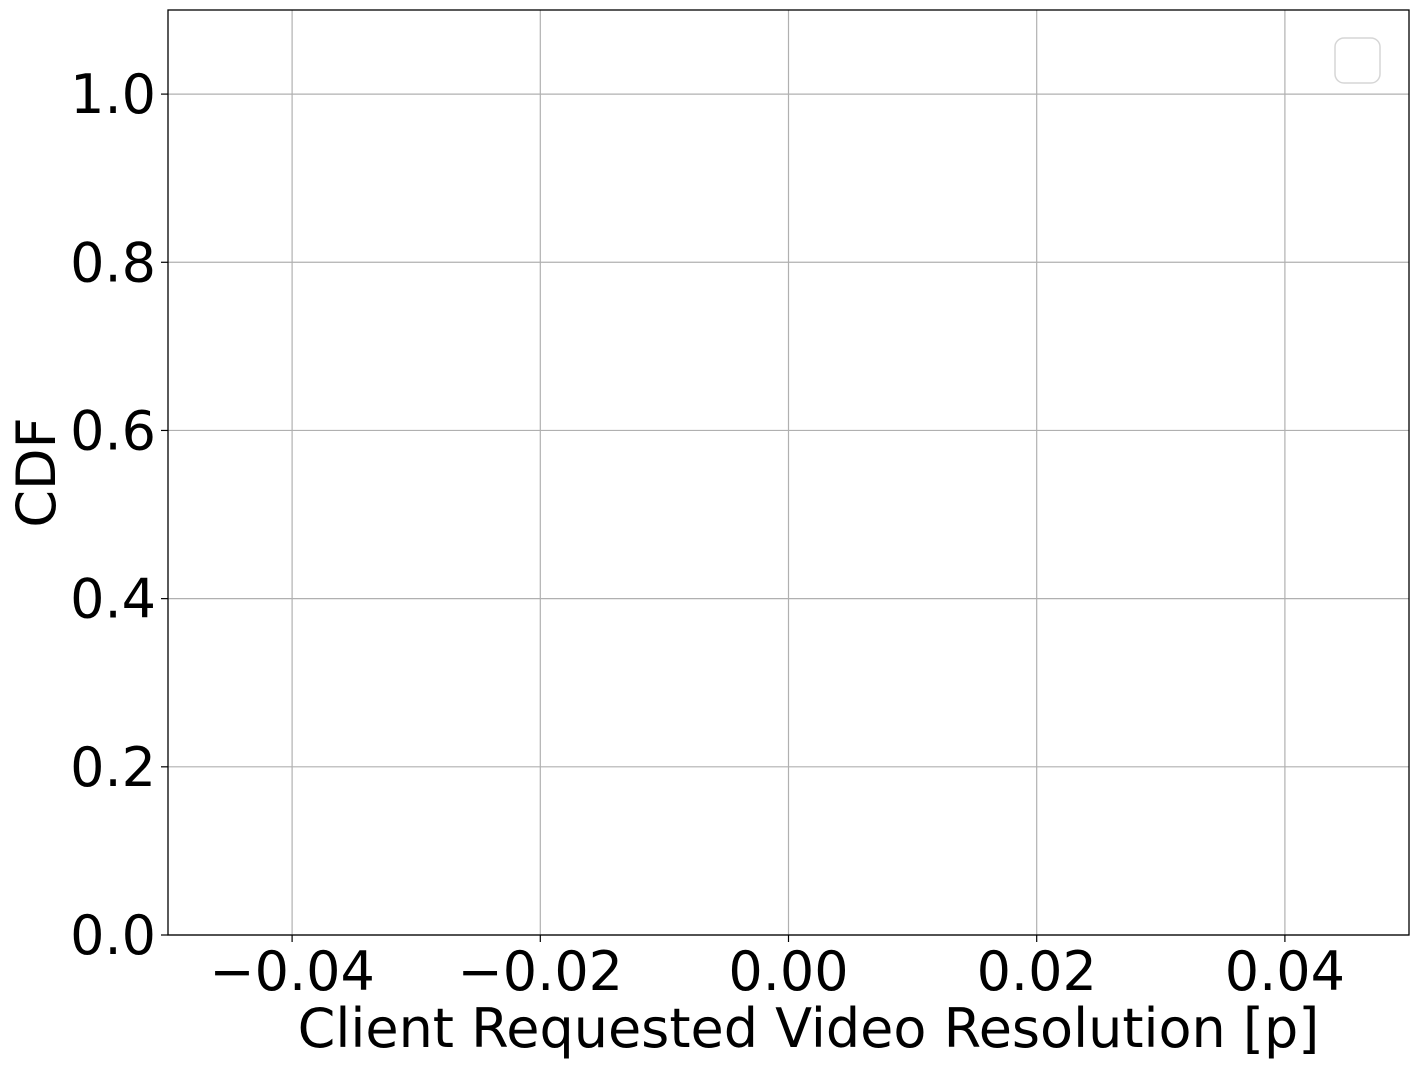 This screenshot has height=1067, width=1417. What do you see at coordinates (113, 767) in the screenshot?
I see `y-tick-label: 0.2` at bounding box center [113, 767].